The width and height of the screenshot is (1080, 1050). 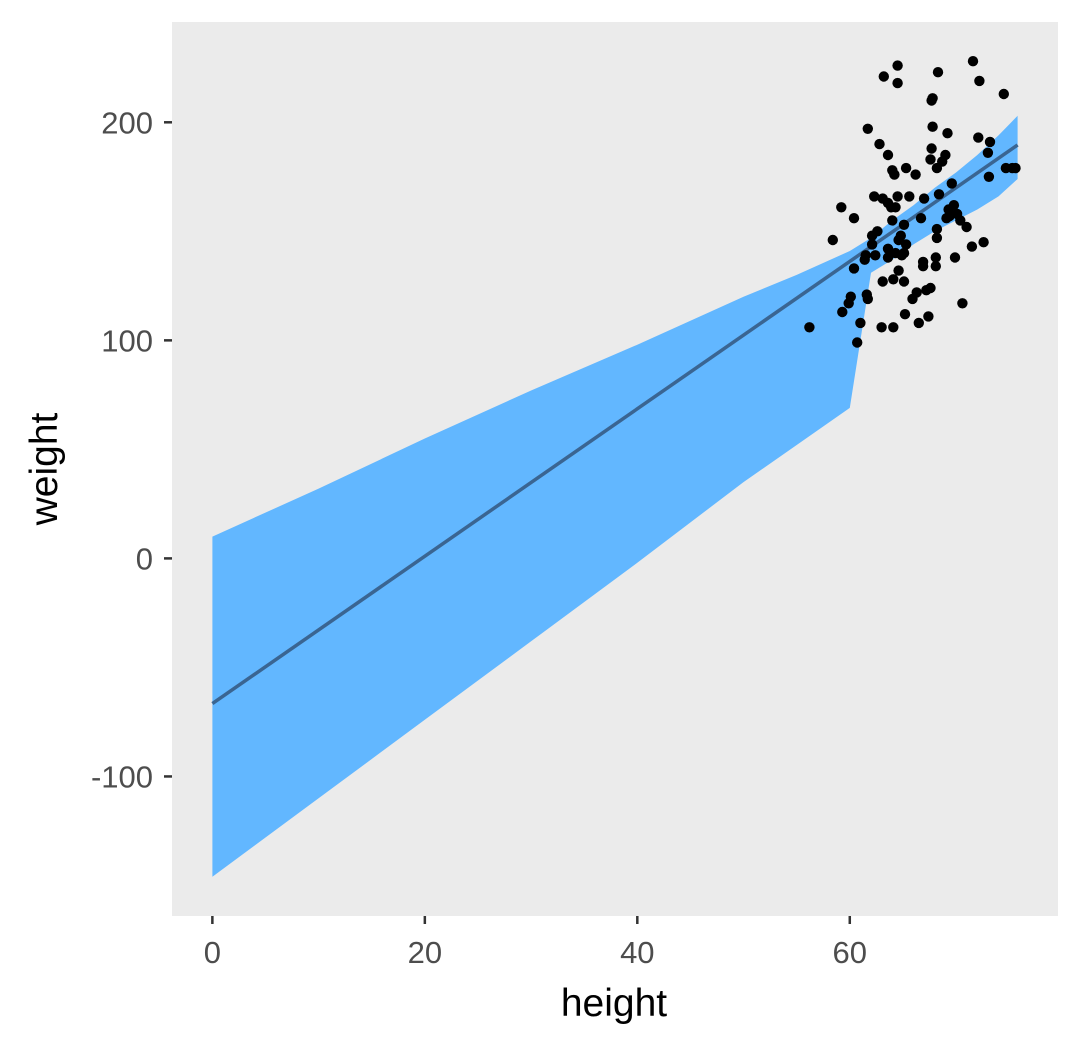 I want to click on y-tick-label: 100, so click(x=127, y=340).